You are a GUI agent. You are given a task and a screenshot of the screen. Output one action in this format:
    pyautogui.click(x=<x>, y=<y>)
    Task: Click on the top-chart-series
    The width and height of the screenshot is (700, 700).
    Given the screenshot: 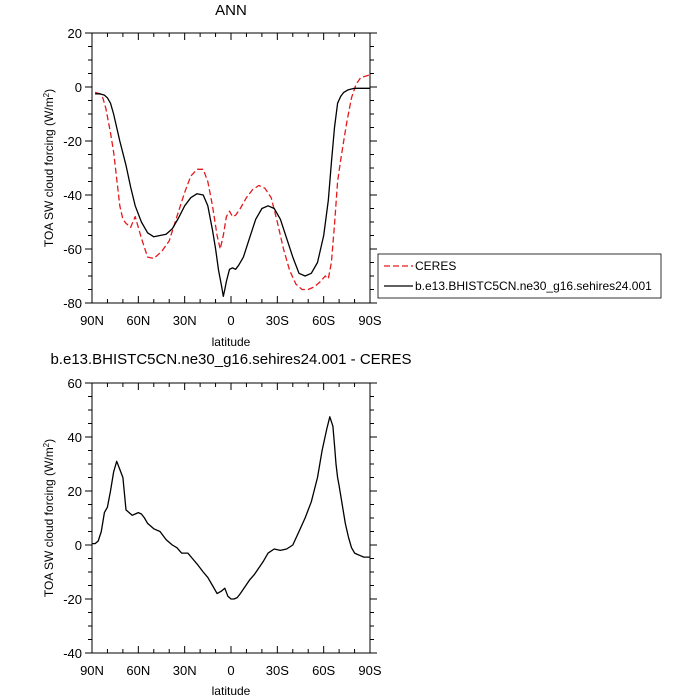 What is the action you would take?
    pyautogui.click(x=232, y=185)
    